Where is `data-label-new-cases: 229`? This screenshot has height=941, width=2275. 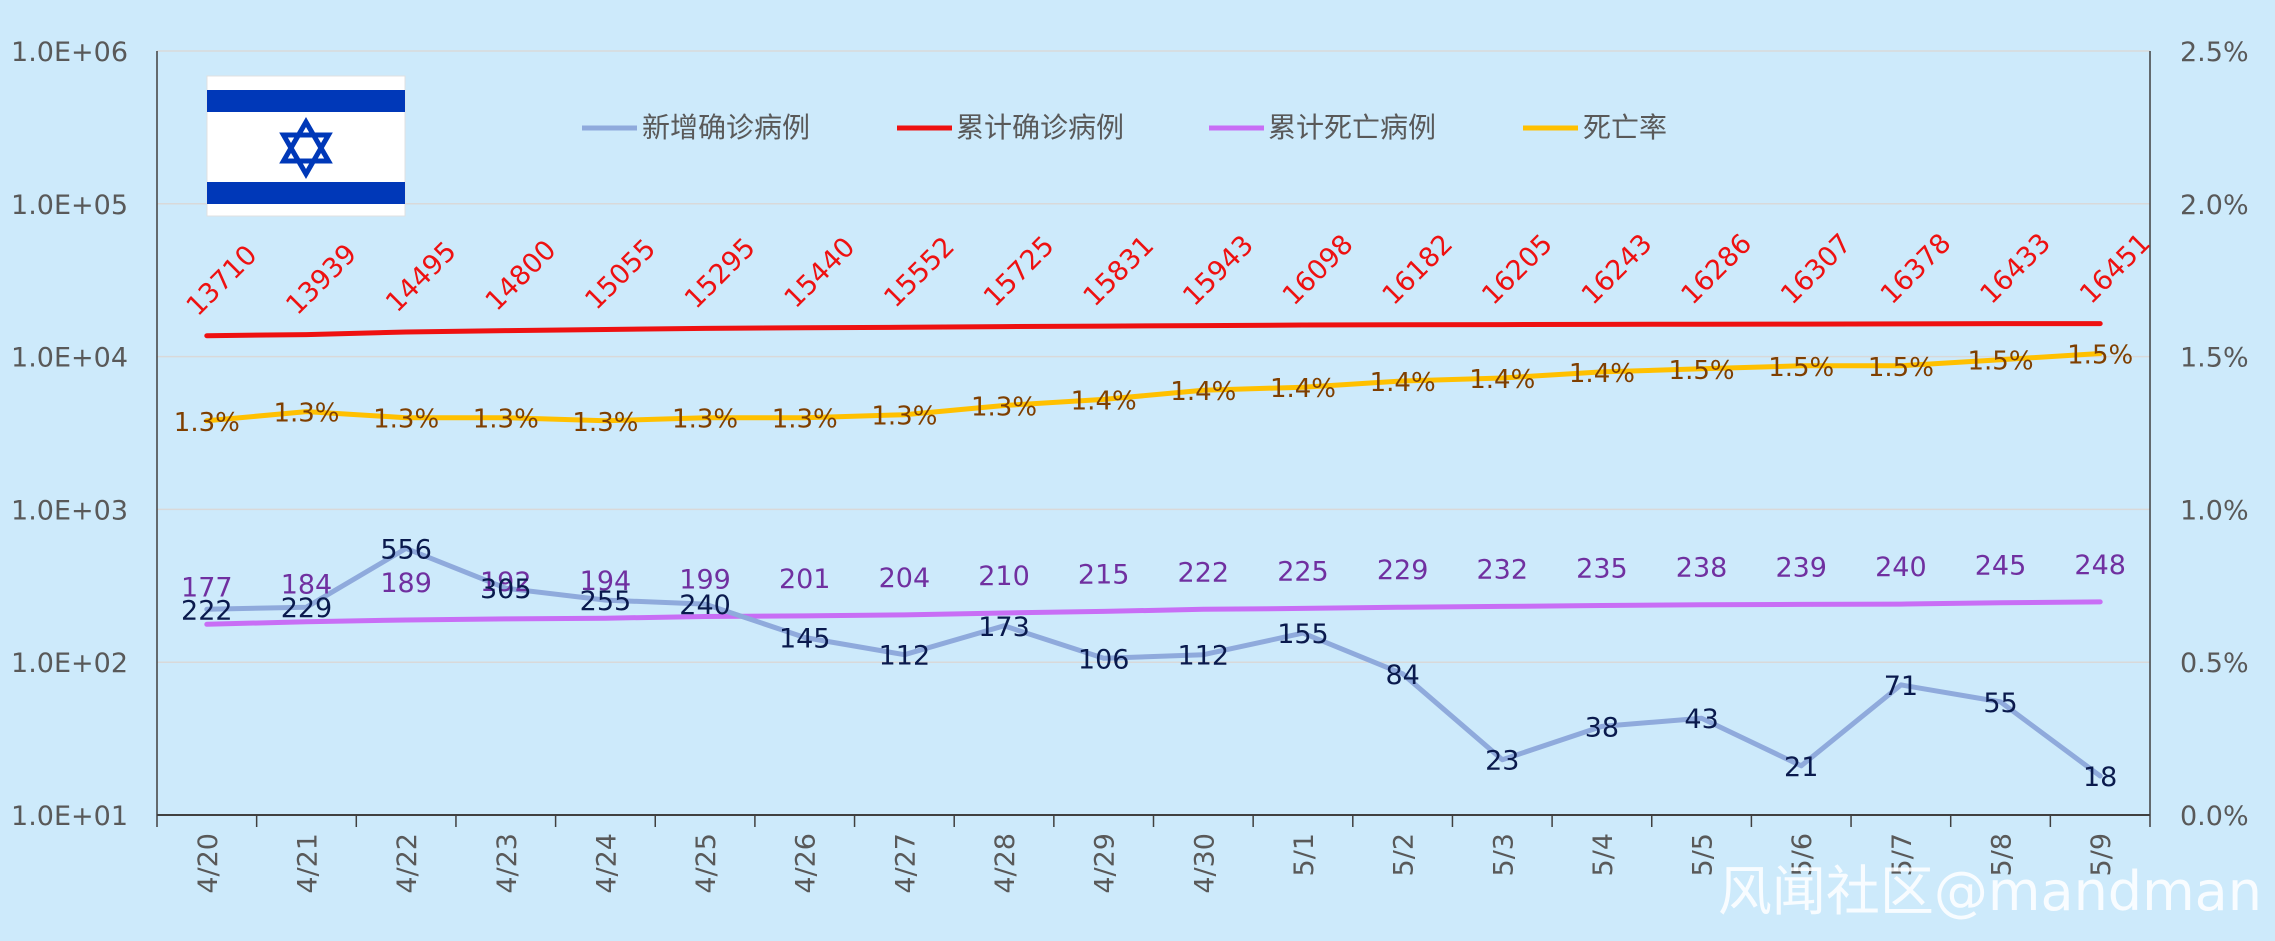 data-label-new-cases: 229 is located at coordinates (307, 608).